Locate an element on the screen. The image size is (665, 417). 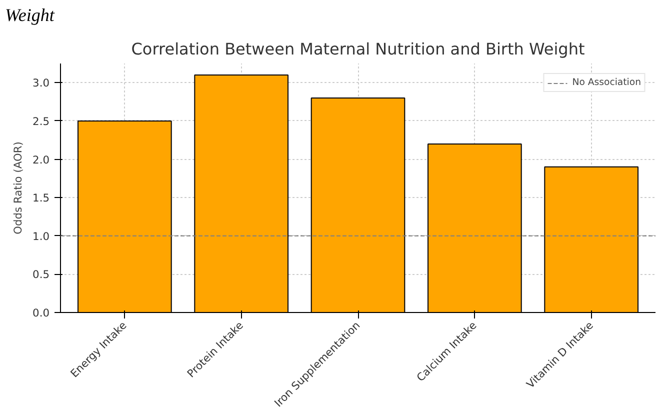
chart-title: Correlation Between Maternal Nutrition and Birth Weight is located at coordinates (358, 49).